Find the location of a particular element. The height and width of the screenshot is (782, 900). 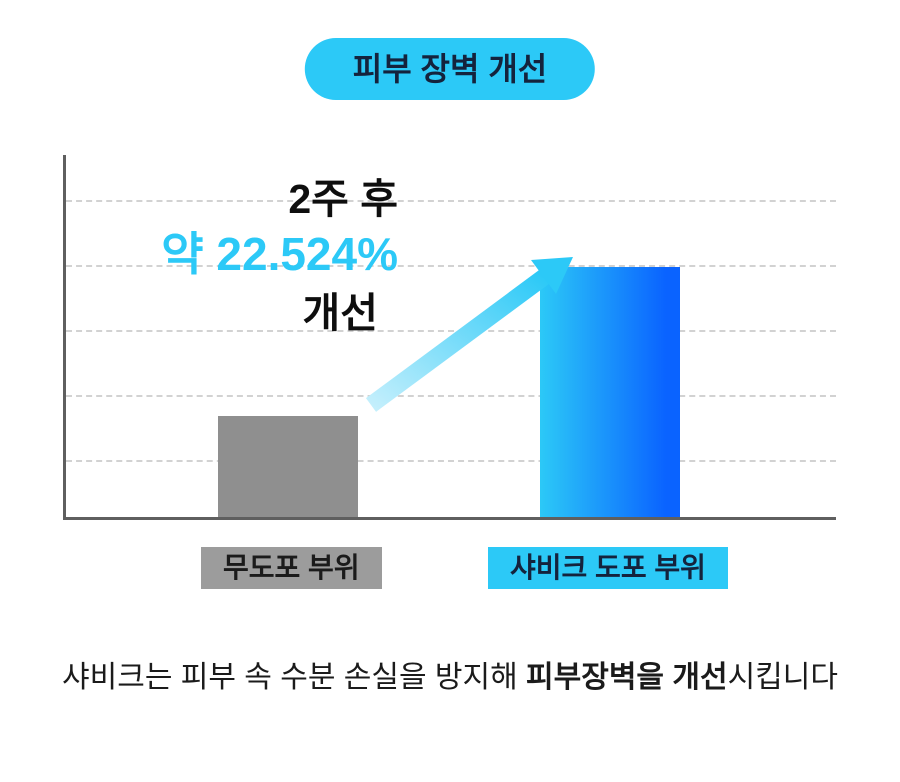

category-label-treated: 샤비크 도포 부위 is located at coordinates (608, 568).